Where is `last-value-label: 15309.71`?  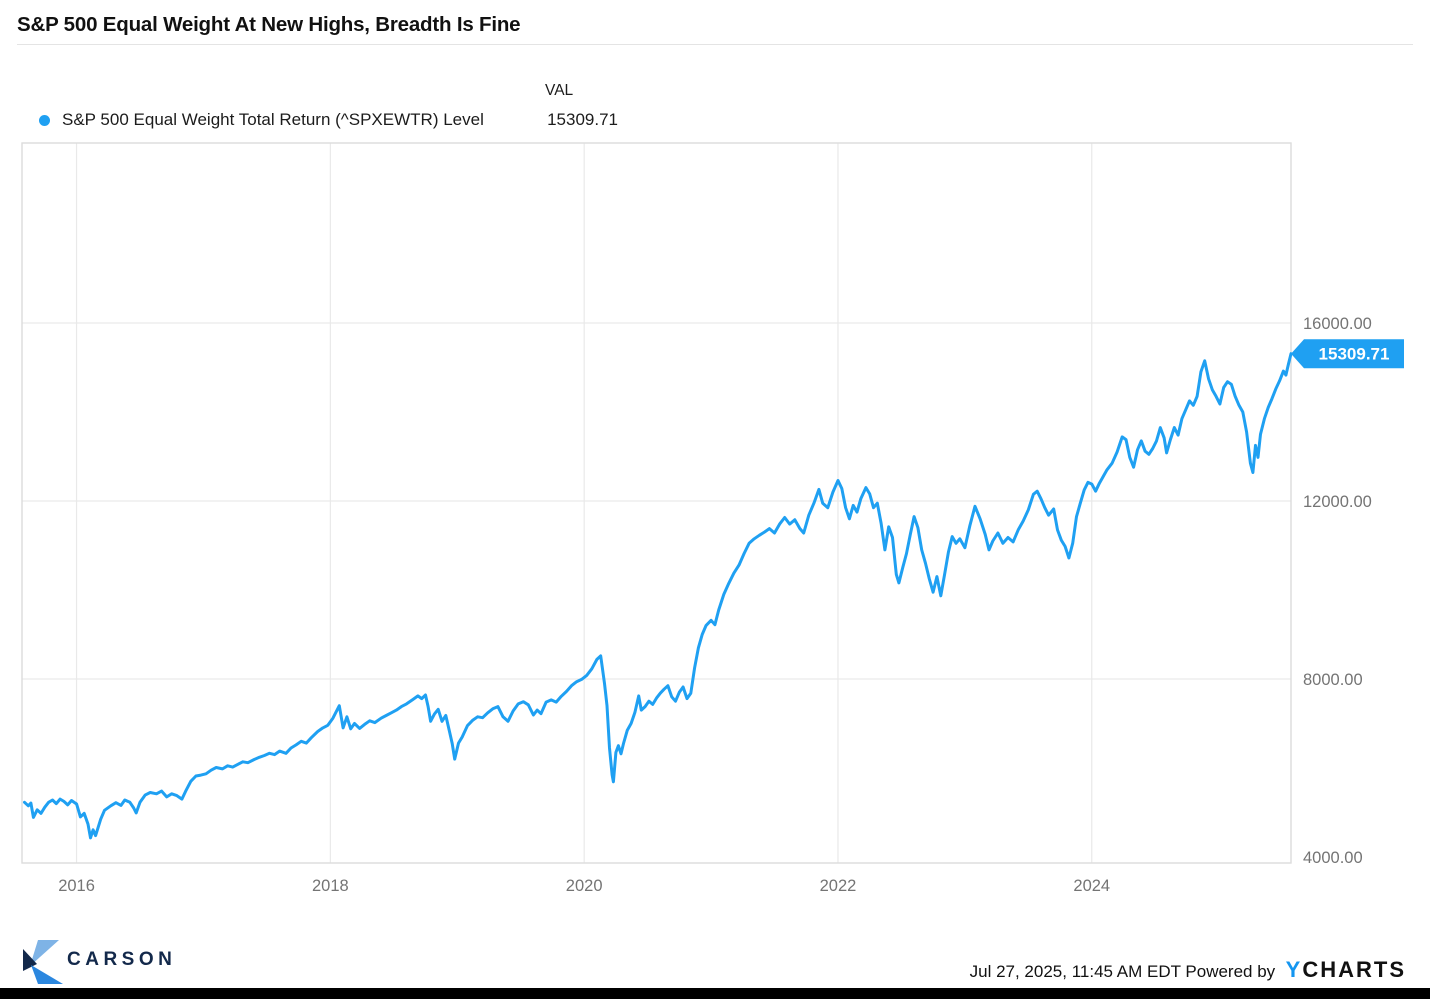 last-value-label: 15309.71 is located at coordinates (1354, 354).